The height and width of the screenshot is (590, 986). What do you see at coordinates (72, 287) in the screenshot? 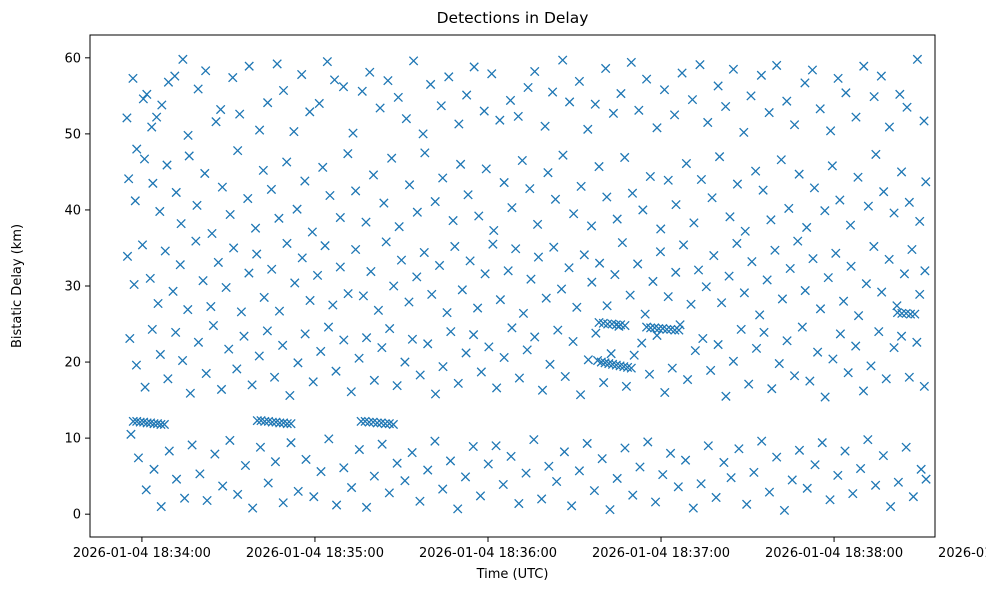
I see `y-tick-label: 30` at bounding box center [72, 287].